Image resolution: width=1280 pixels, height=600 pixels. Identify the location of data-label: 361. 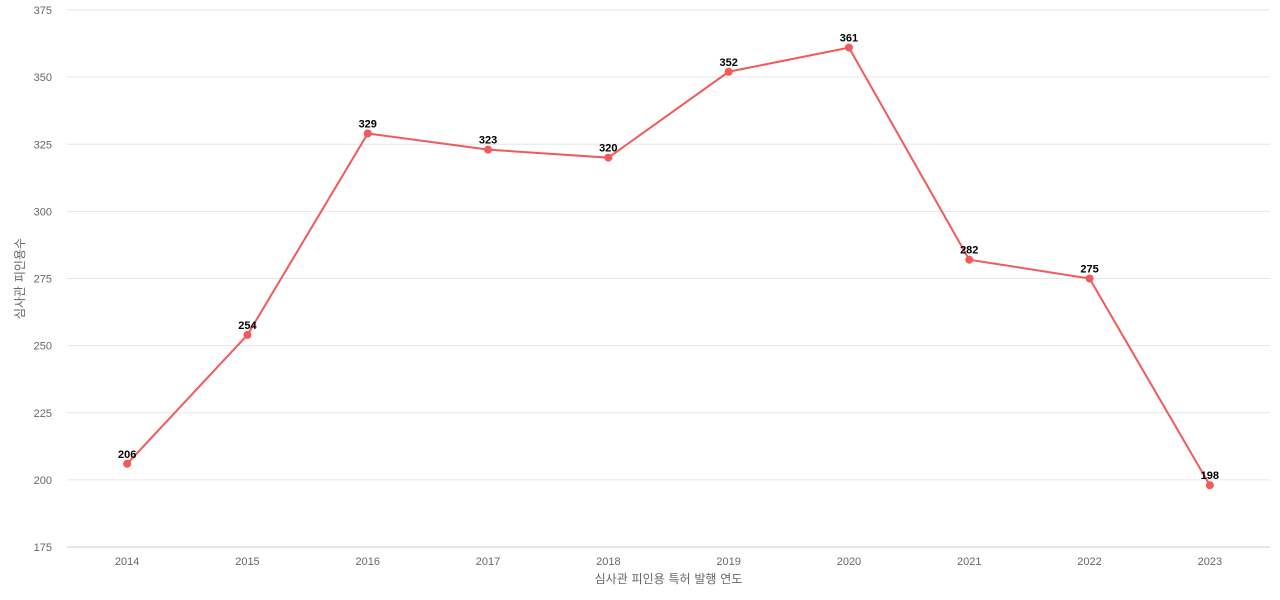
(849, 39).